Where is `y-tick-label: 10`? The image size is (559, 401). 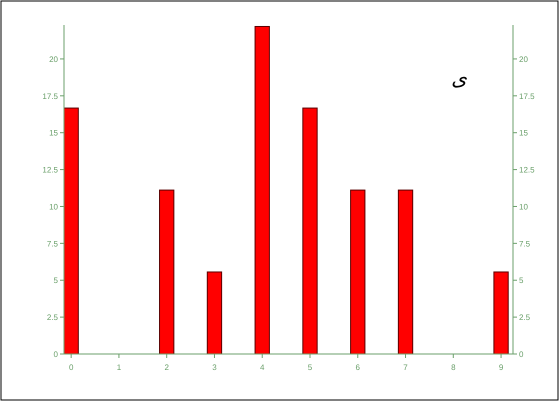
y-tick-label: 10 is located at coordinates (54, 207).